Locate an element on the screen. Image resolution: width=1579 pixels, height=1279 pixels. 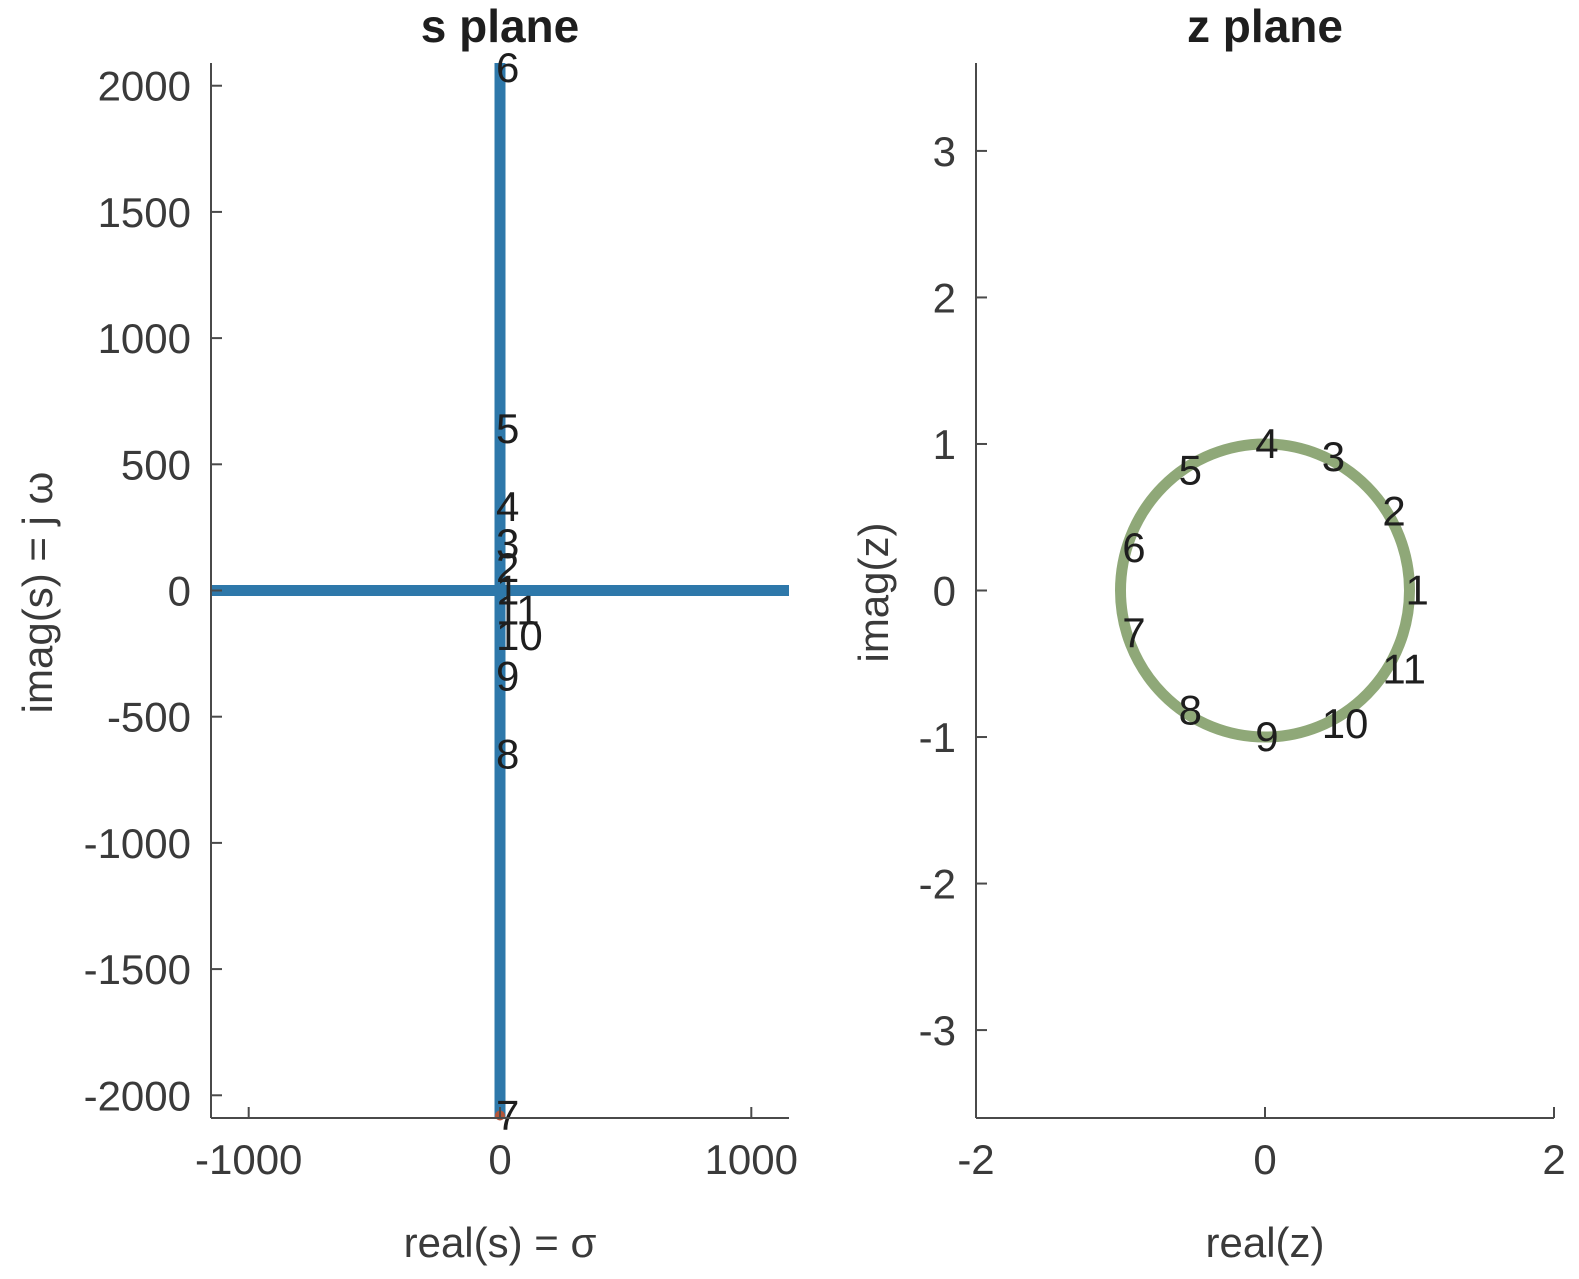
y-tick-label: 500 is located at coordinates (156, 464).